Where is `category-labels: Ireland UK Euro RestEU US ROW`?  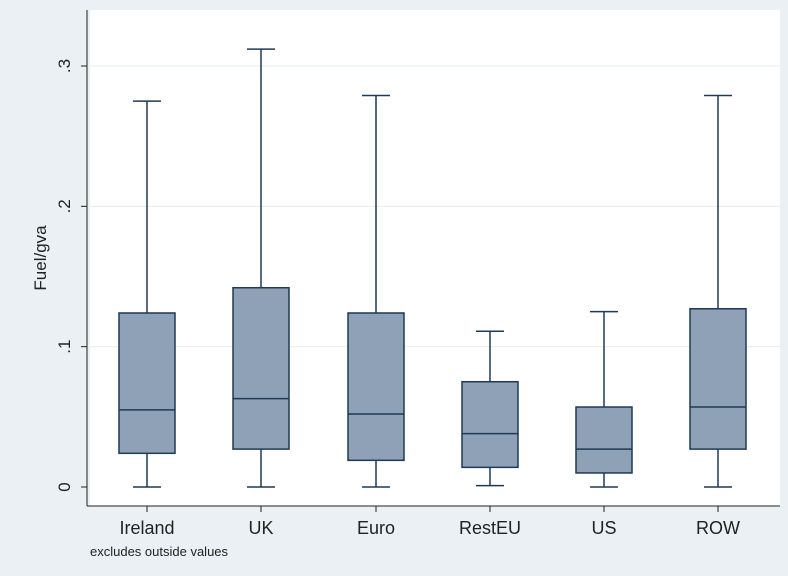 category-labels: Ireland UK Euro RestEU US ROW is located at coordinates (429, 522).